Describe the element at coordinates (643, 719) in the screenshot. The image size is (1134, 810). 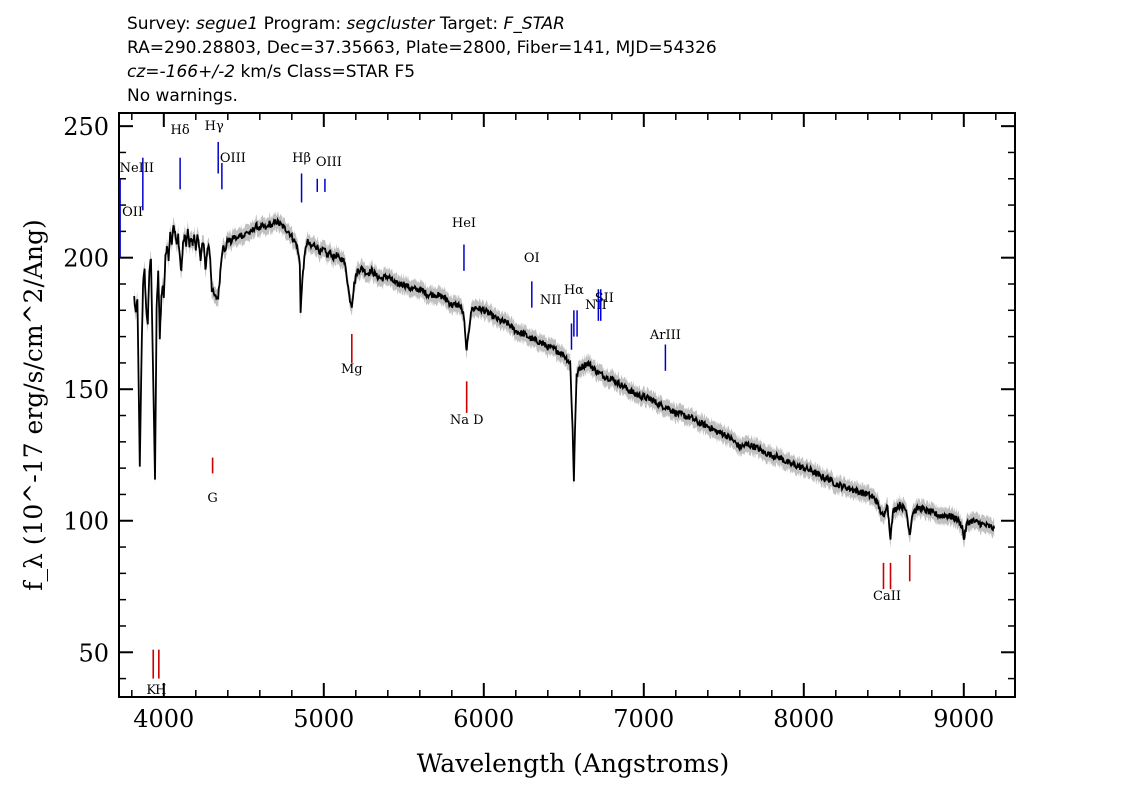
I see `x-tick-label: 7000` at that location.